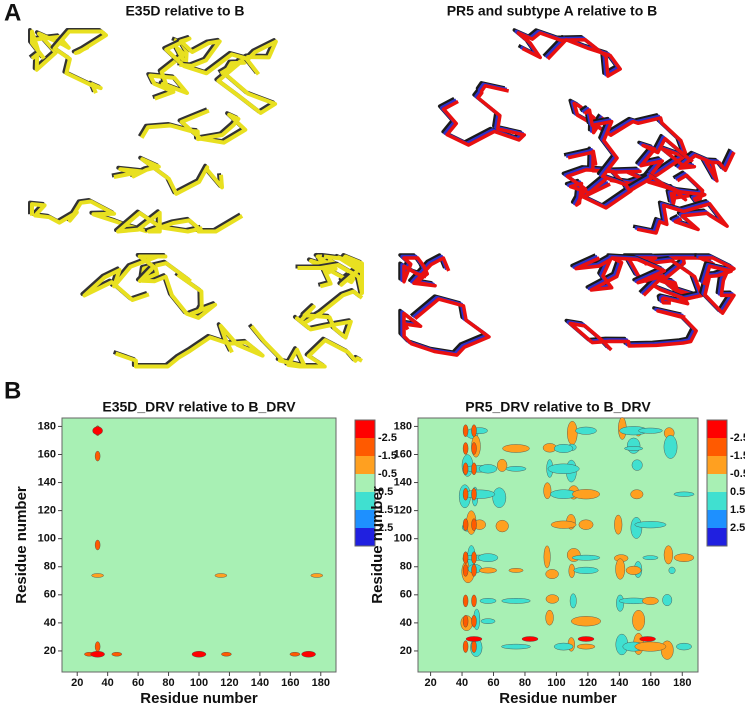 This screenshot has width=745, height=707. Describe the element at coordinates (558, 407) in the screenshot. I see `plot-title: PR5_DRV relative to B_DRV` at that location.